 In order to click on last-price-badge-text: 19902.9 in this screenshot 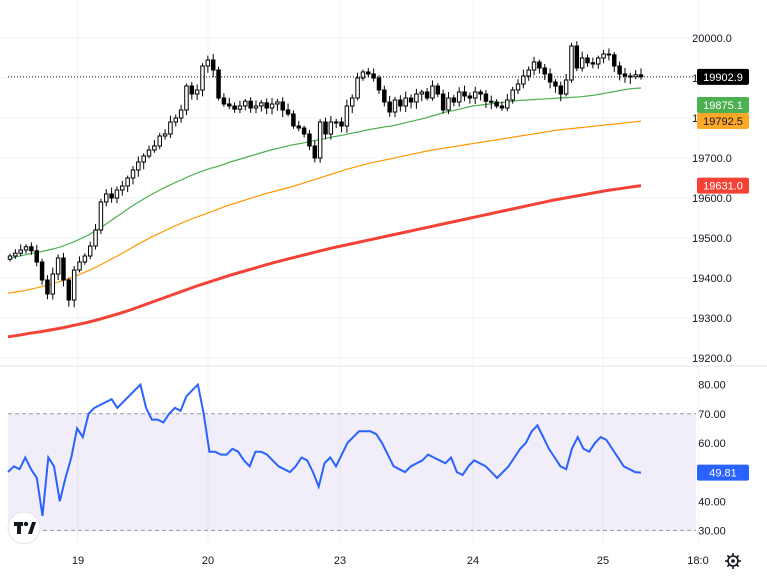, I will do `click(723, 78)`.